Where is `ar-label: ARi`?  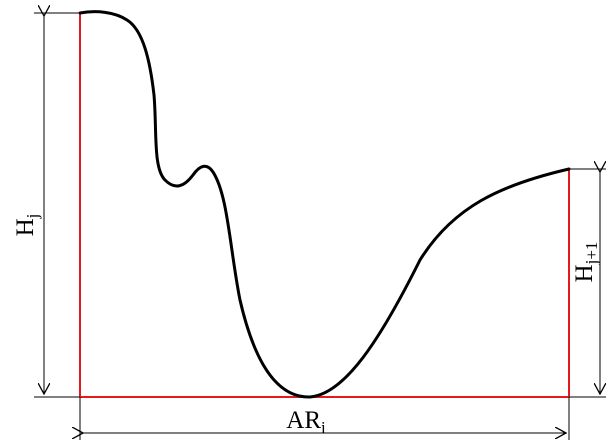
ar-label: ARi is located at coordinates (306, 422).